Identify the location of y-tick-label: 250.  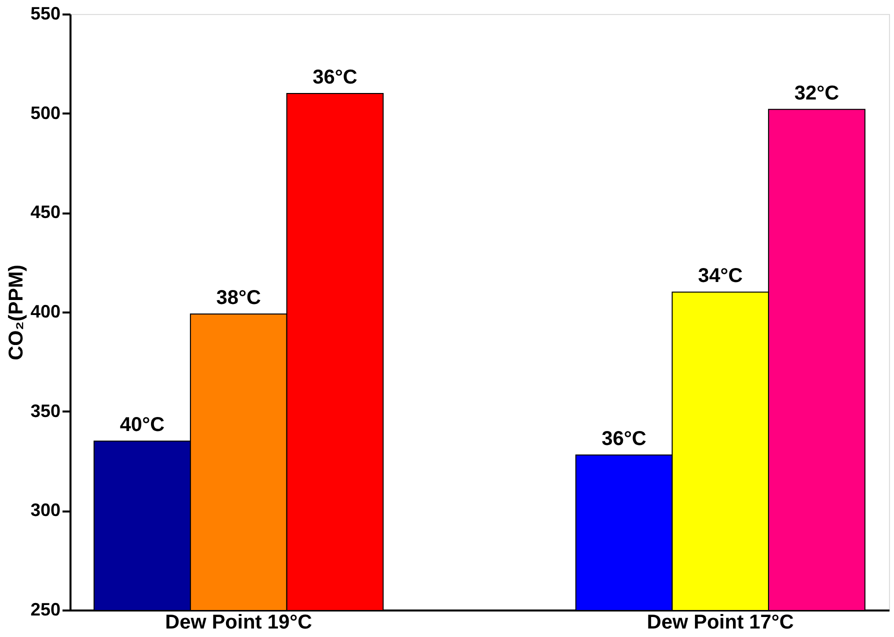
(45, 610).